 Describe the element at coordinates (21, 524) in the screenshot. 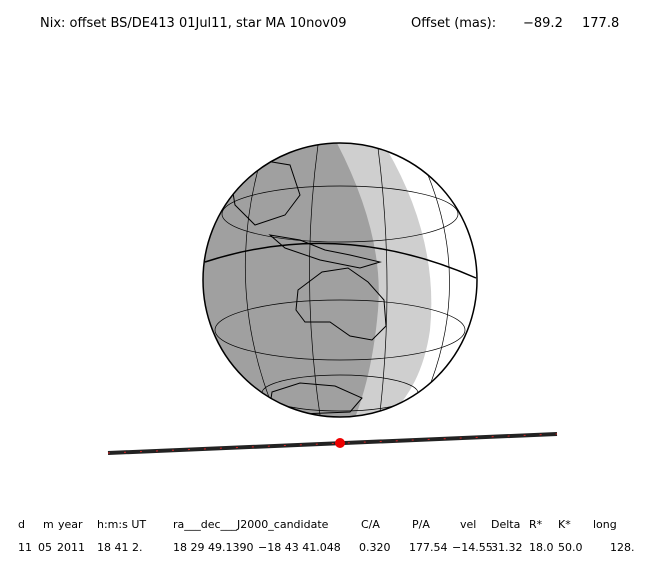

I see `column-header: d` at that location.